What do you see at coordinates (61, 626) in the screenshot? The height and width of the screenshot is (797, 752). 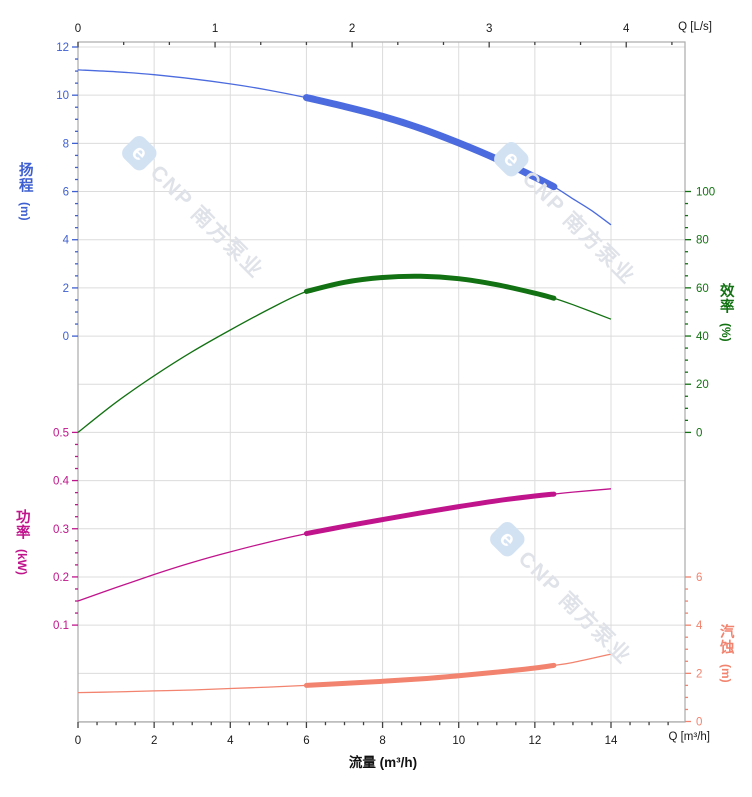 I see `tick-label: 0.1` at bounding box center [61, 626].